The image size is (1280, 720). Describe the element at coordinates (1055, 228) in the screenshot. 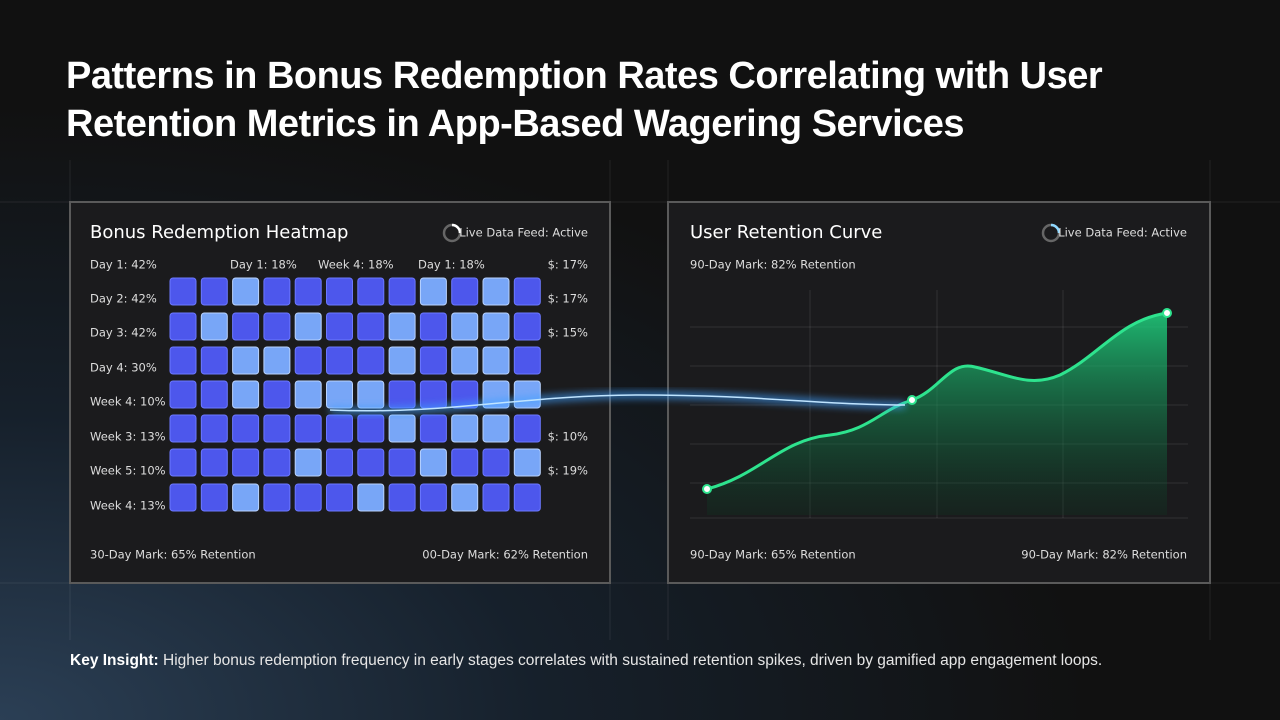

I see `status-icon` at that location.